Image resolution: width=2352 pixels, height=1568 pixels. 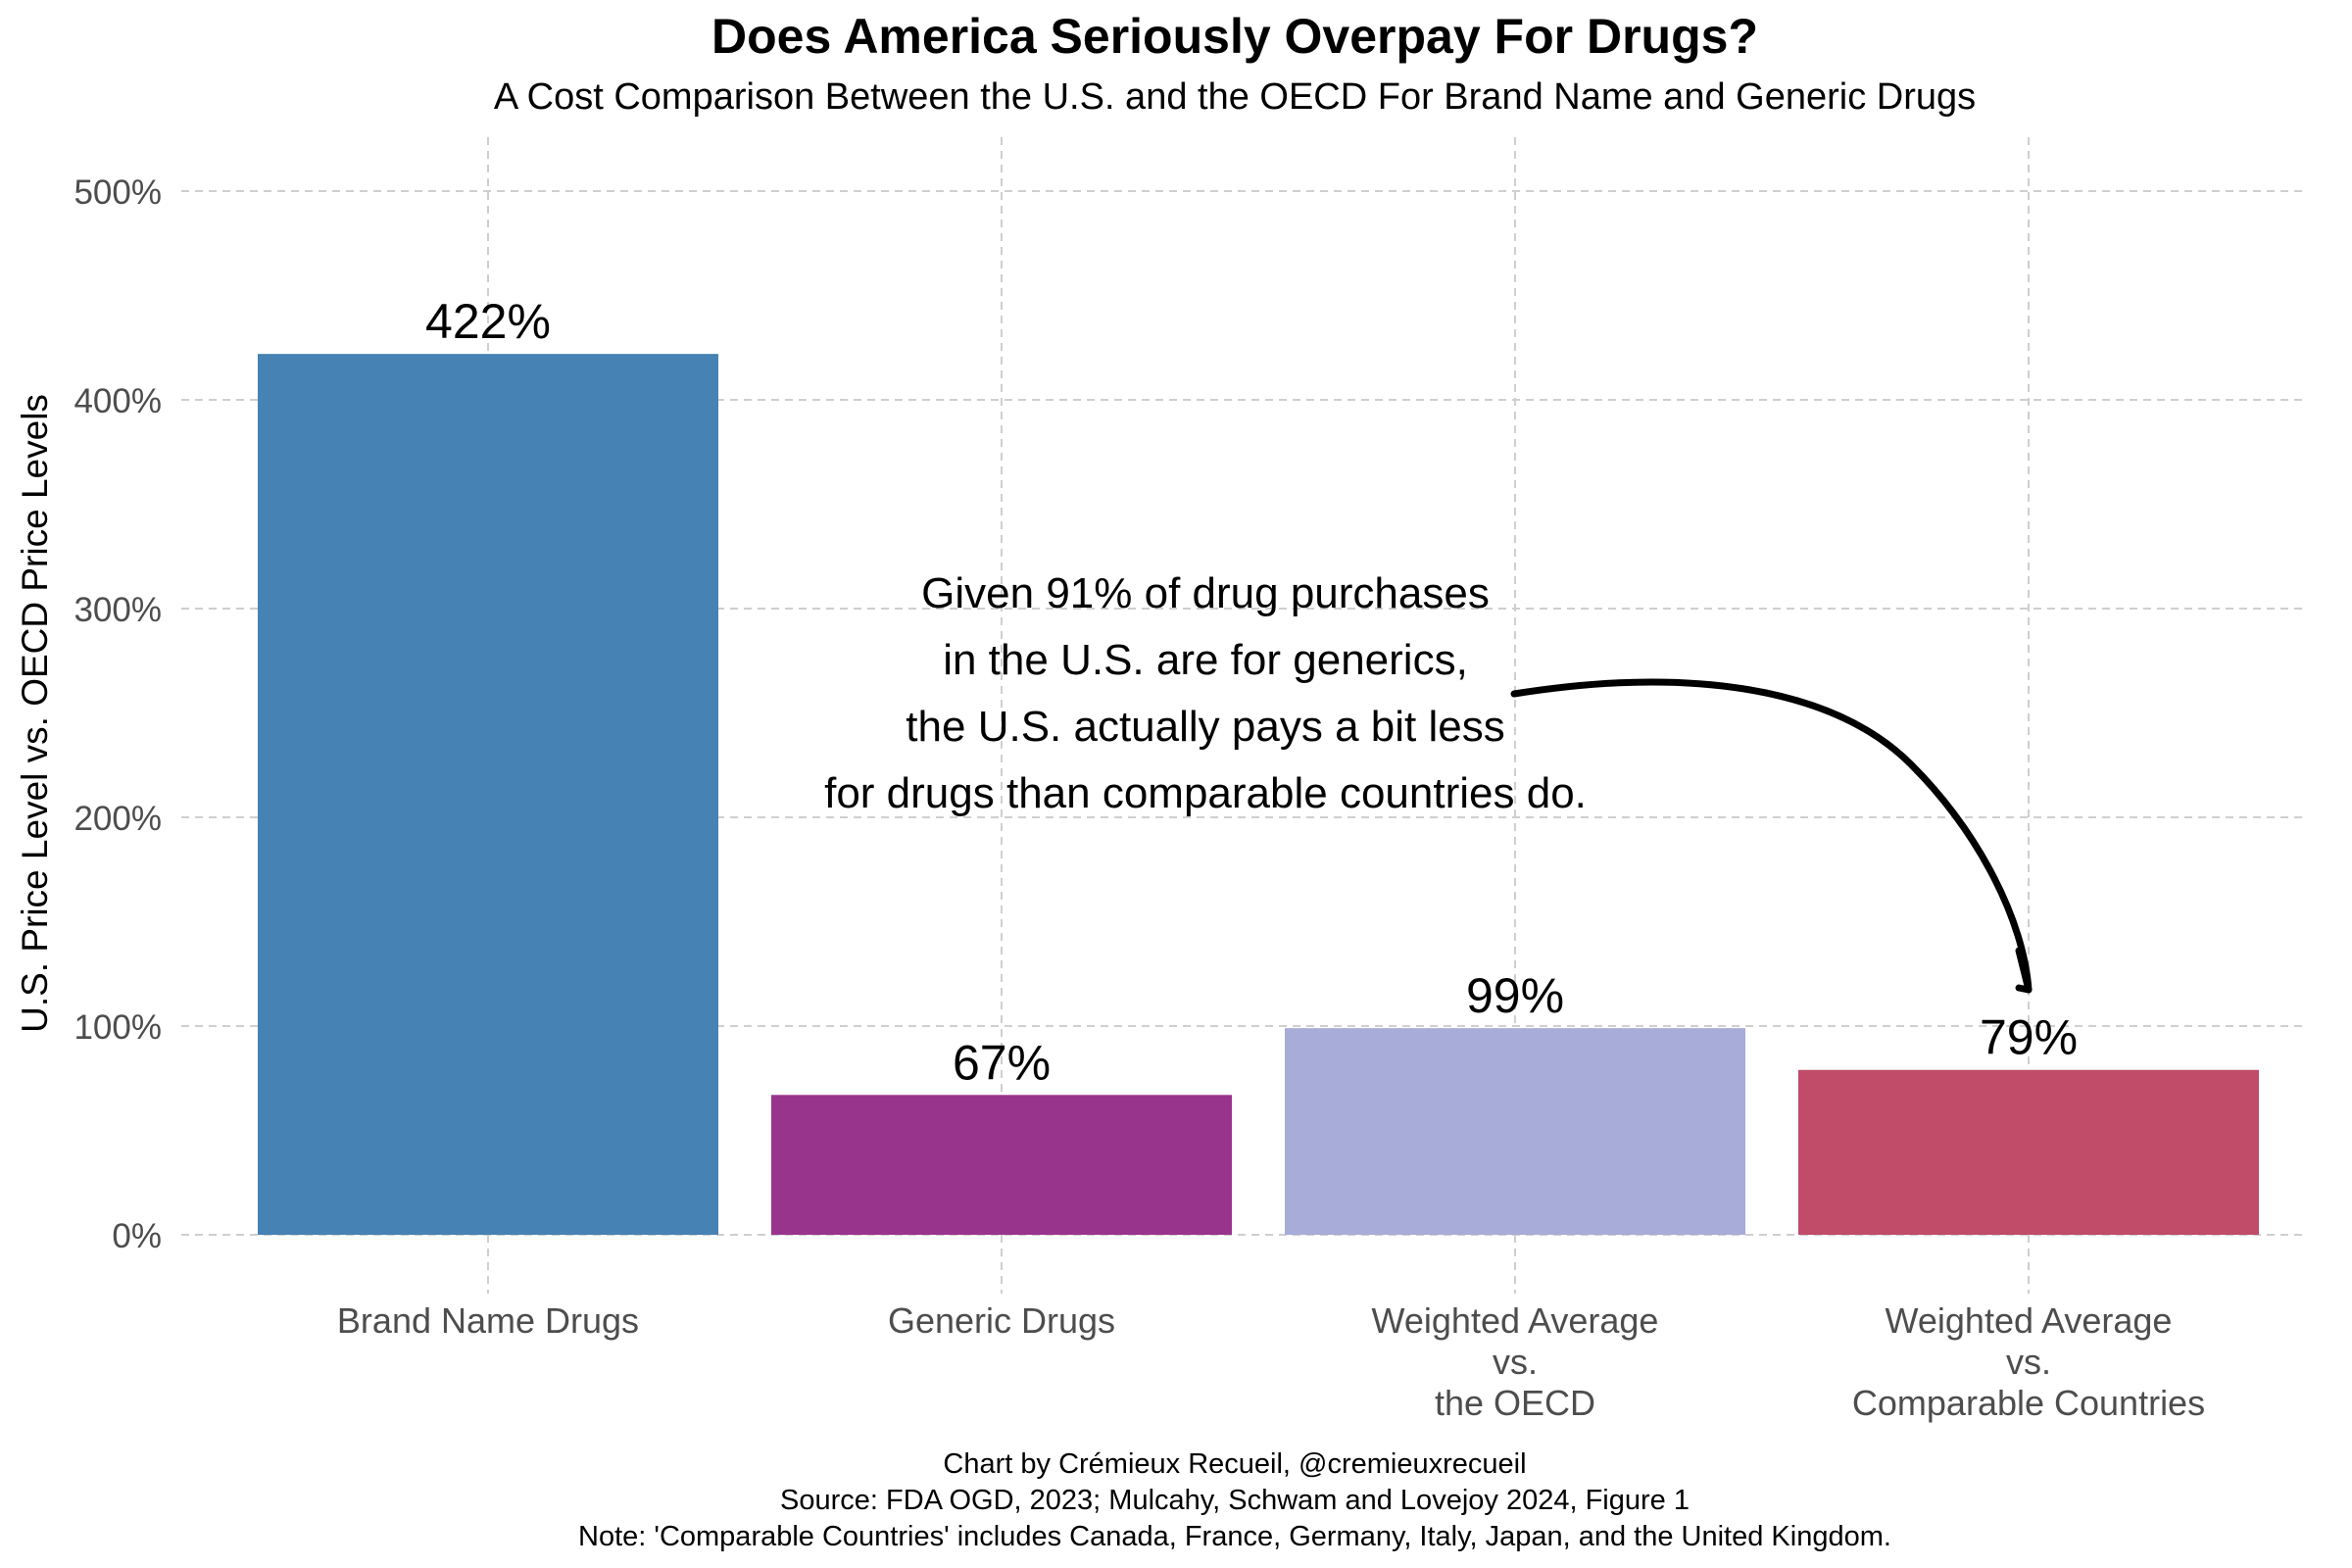 I want to click on y-tick-label: 100%, so click(x=118, y=1027).